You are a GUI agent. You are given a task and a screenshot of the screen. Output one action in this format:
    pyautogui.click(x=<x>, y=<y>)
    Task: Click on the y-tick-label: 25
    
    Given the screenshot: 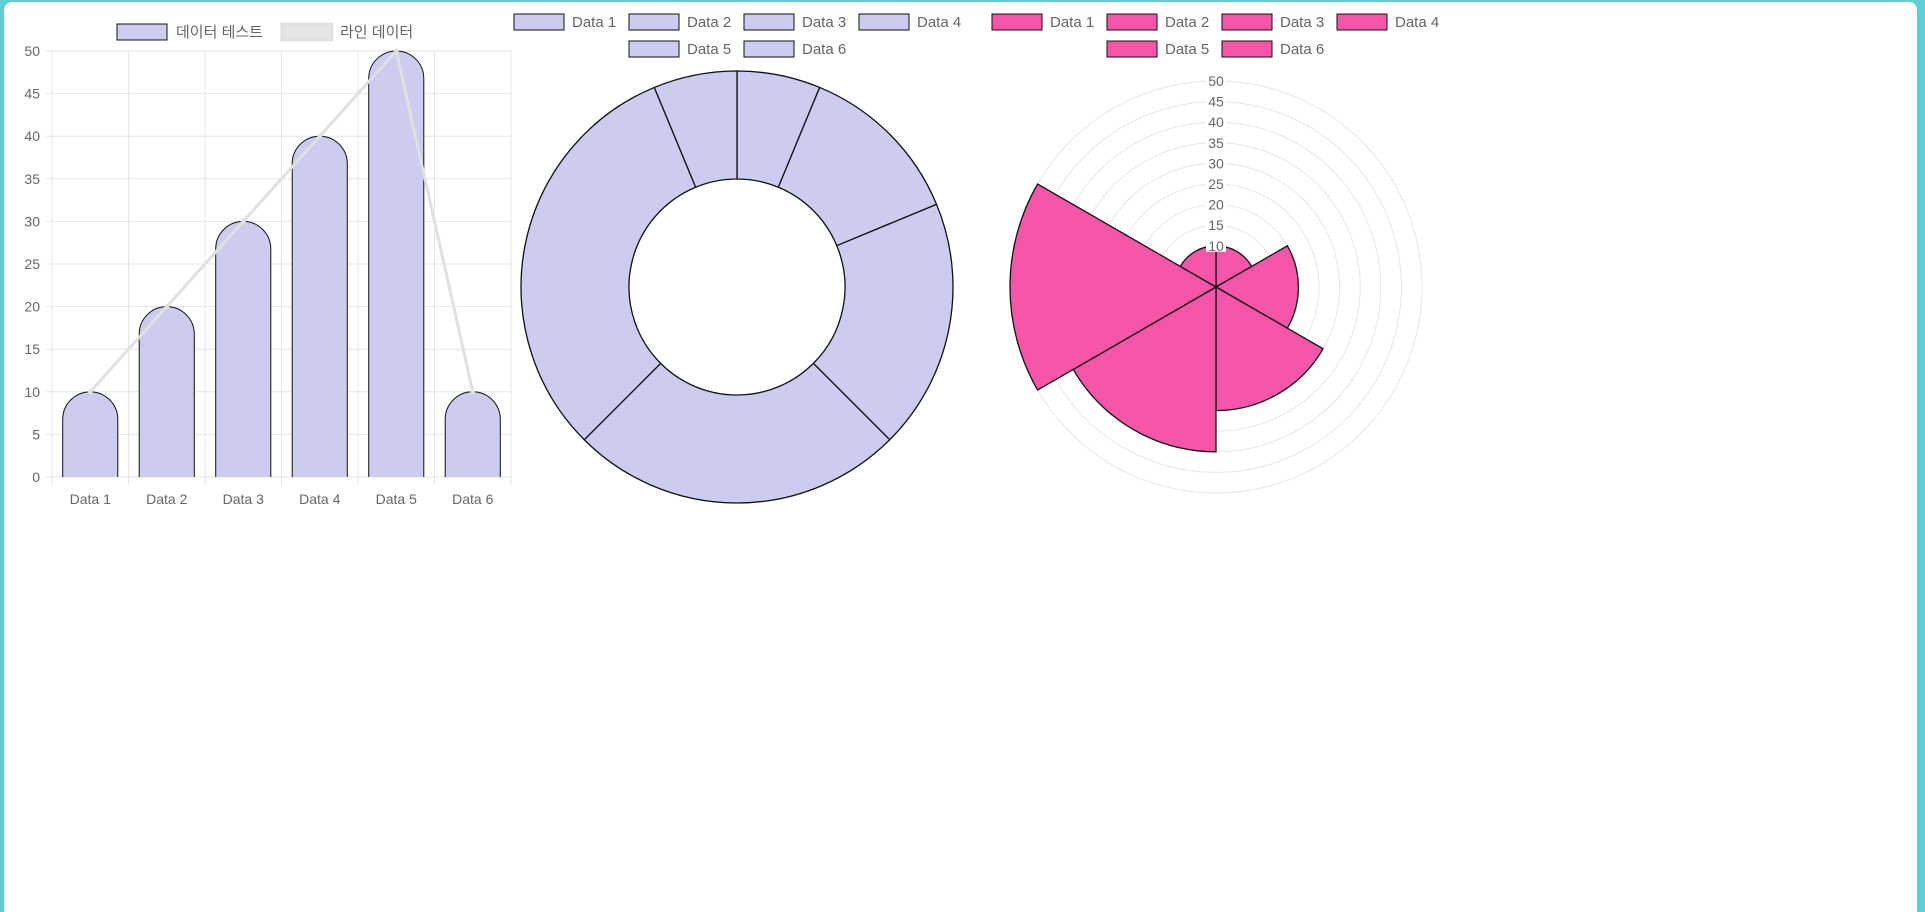 What is the action you would take?
    pyautogui.click(x=32, y=264)
    